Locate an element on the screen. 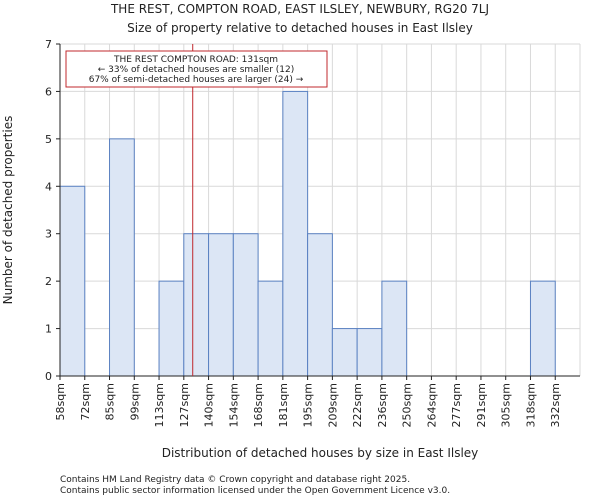 The image size is (600, 504). y-tick-label: 3 is located at coordinates (48, 234).